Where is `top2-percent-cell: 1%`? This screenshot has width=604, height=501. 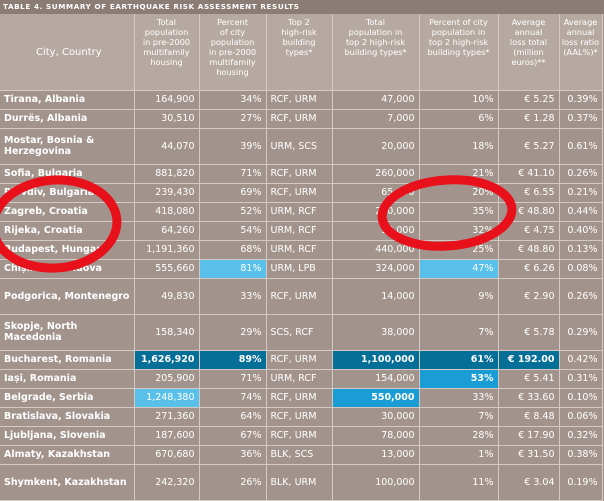 top2-percent-cell: 1% is located at coordinates (459, 455).